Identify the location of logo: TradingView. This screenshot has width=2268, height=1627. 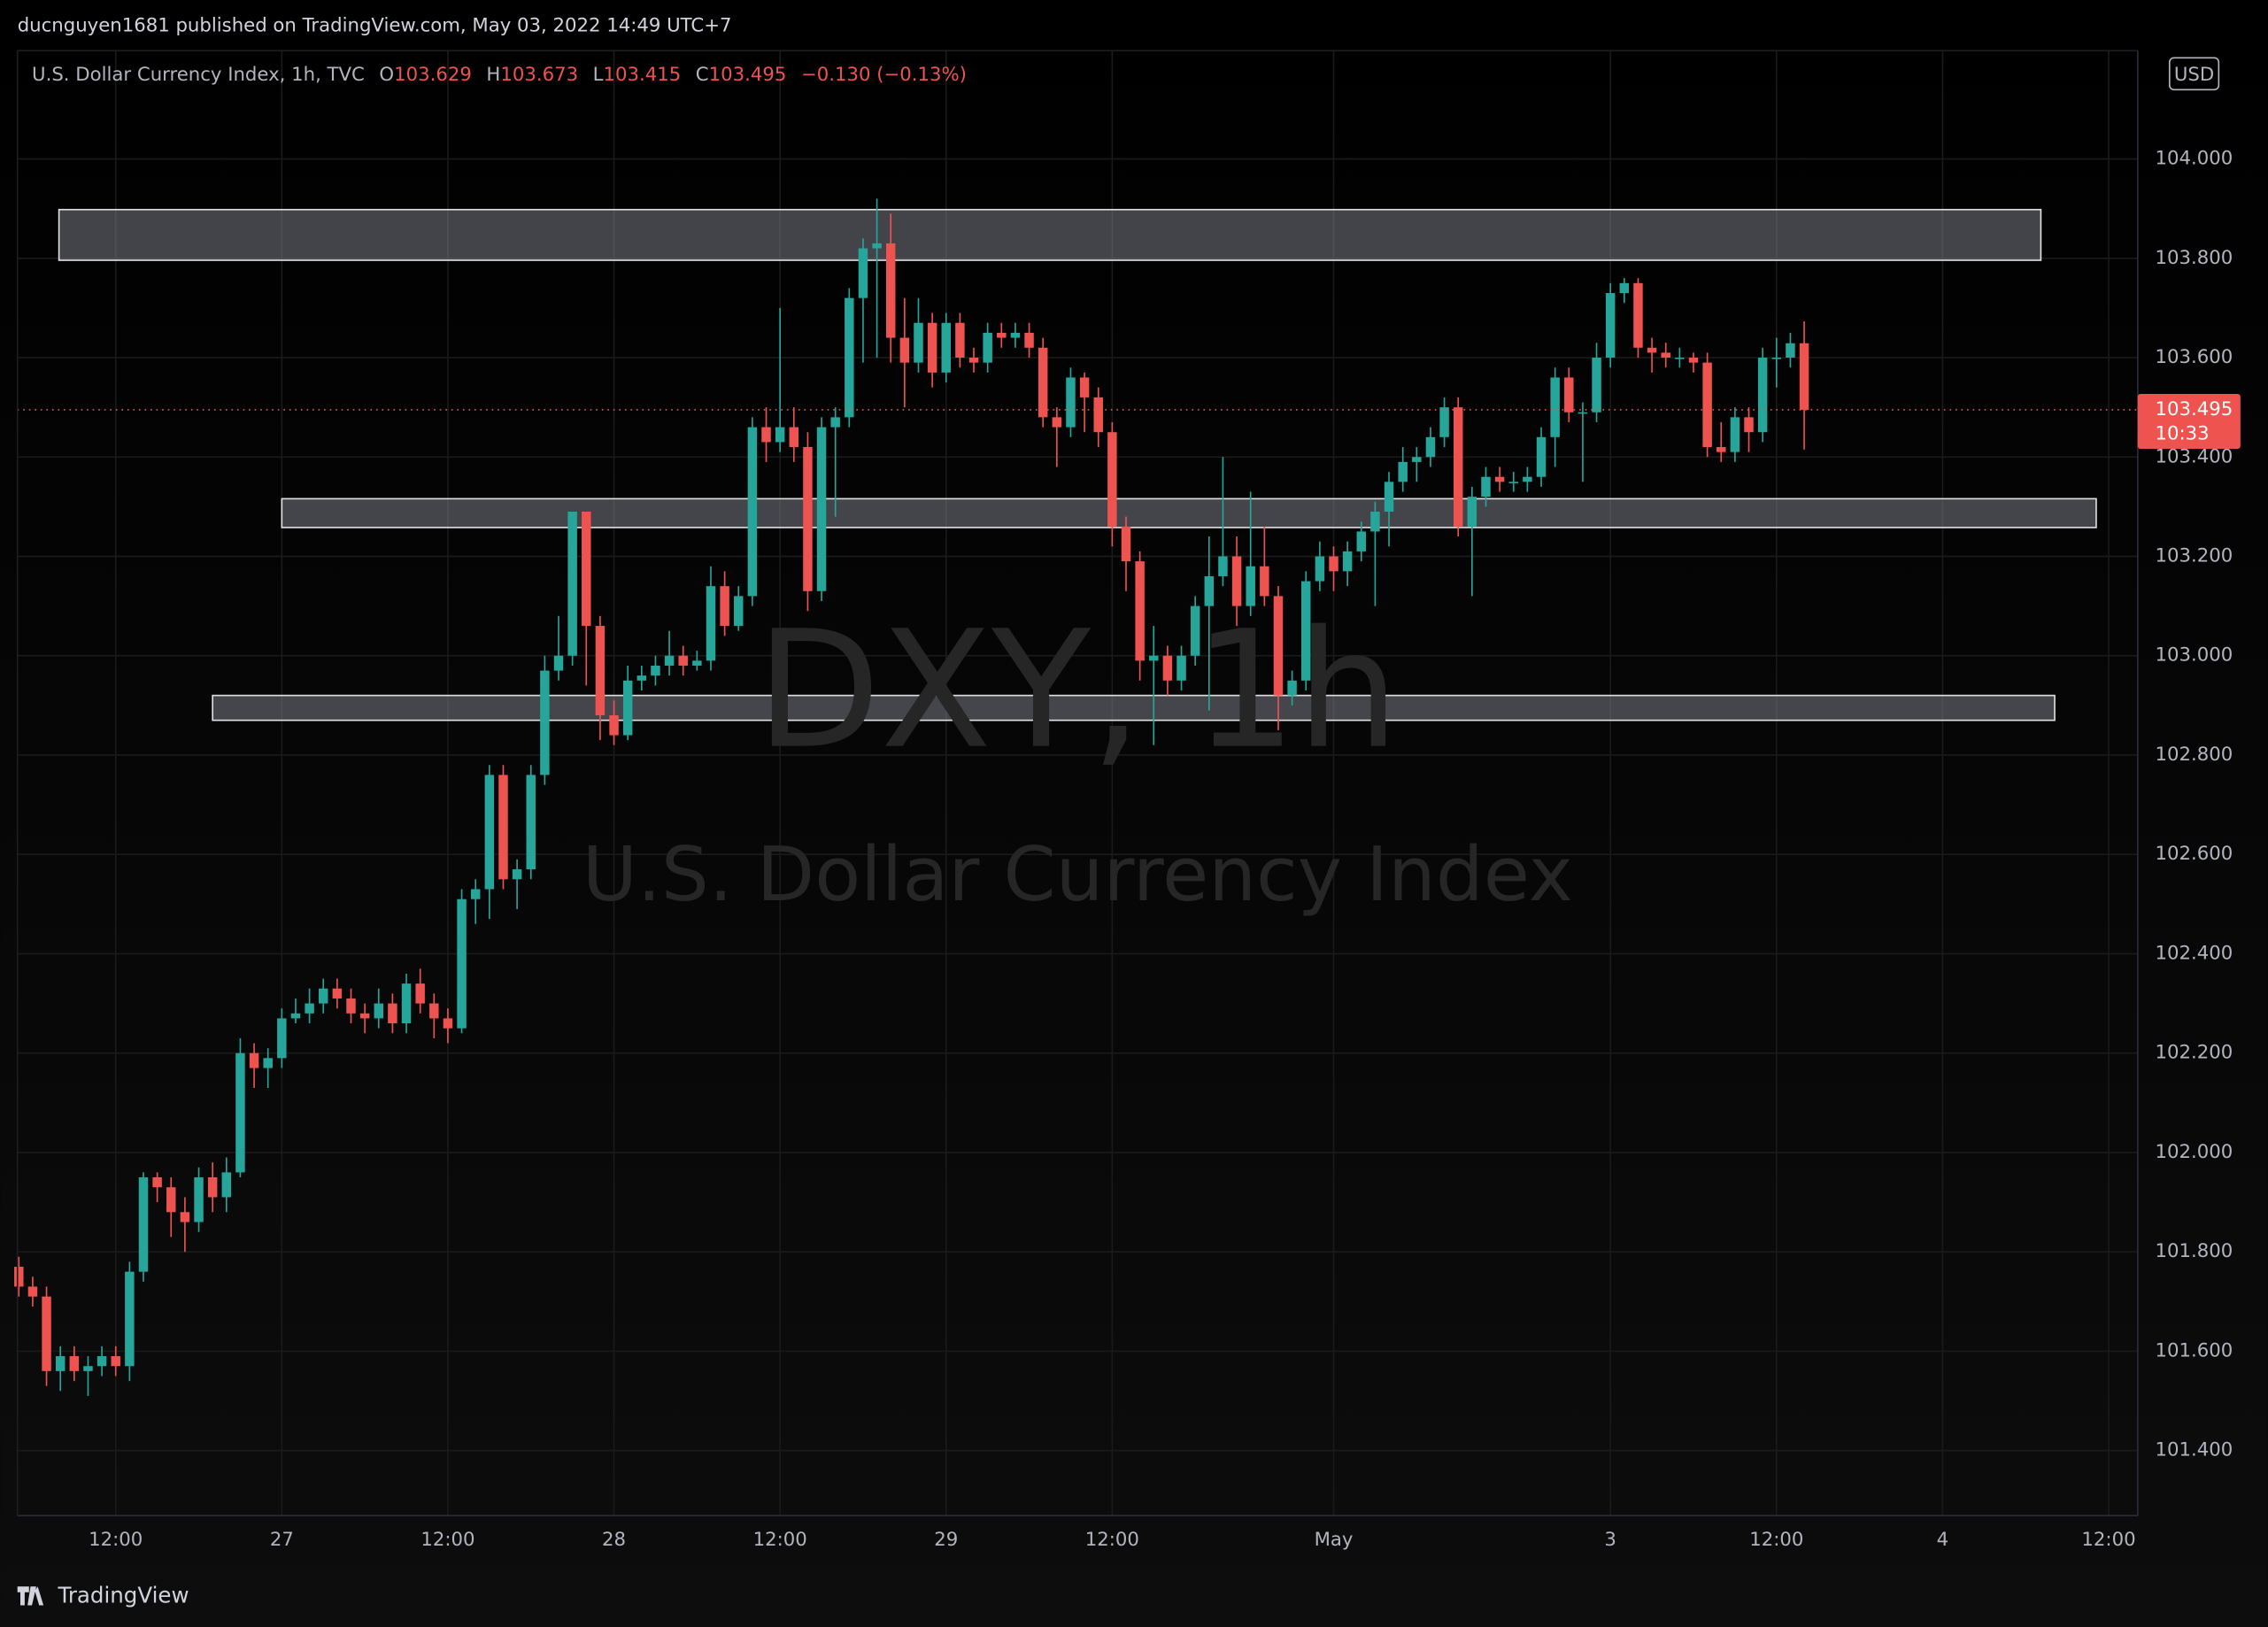
(103, 1595).